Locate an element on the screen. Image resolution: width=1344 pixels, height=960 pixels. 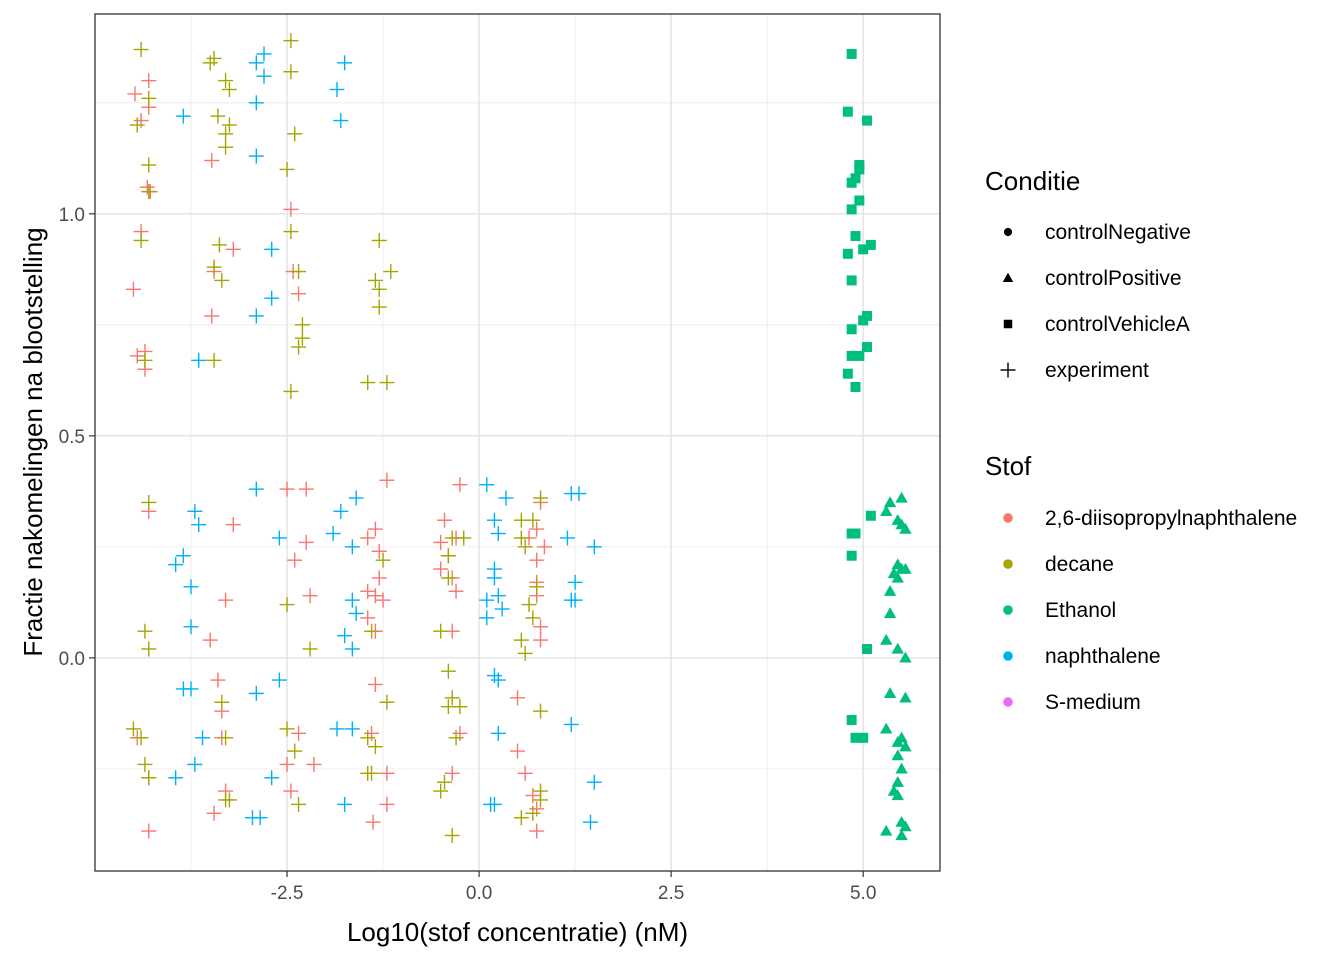
legend-label: S-medium is located at coordinates (1093, 702).